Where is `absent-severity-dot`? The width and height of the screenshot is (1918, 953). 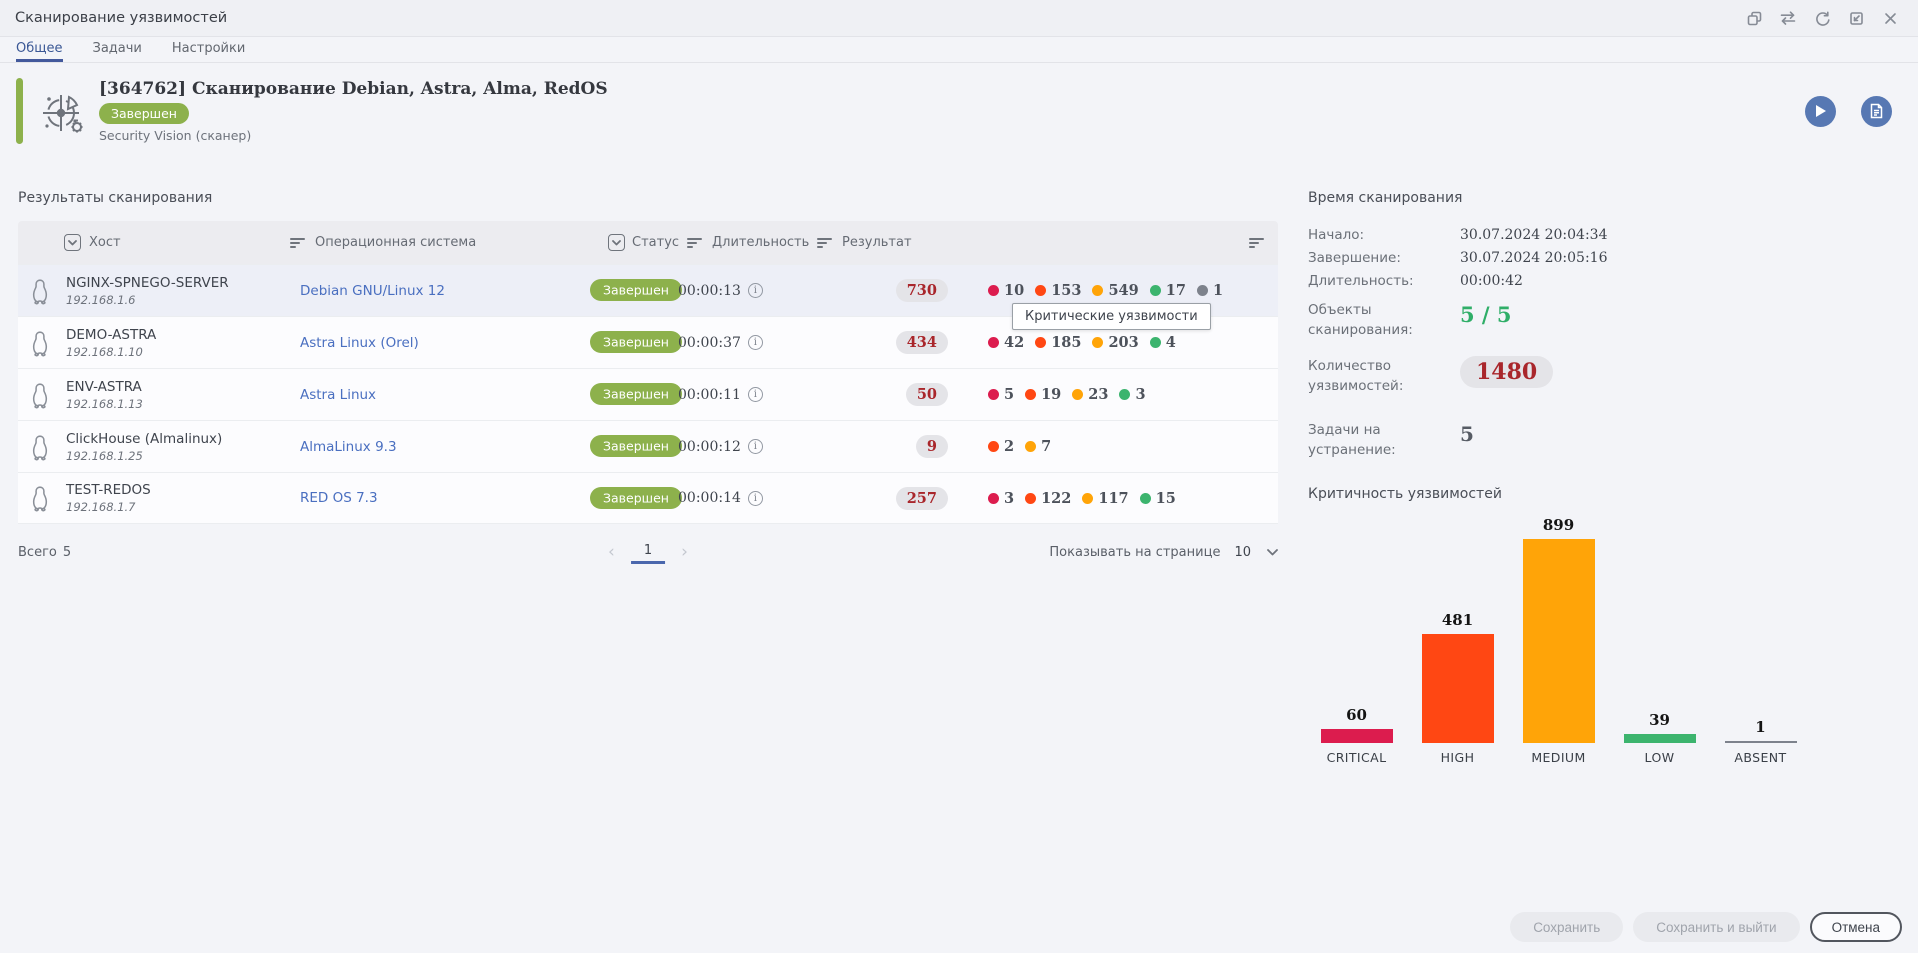
absent-severity-dot is located at coordinates (1202, 290).